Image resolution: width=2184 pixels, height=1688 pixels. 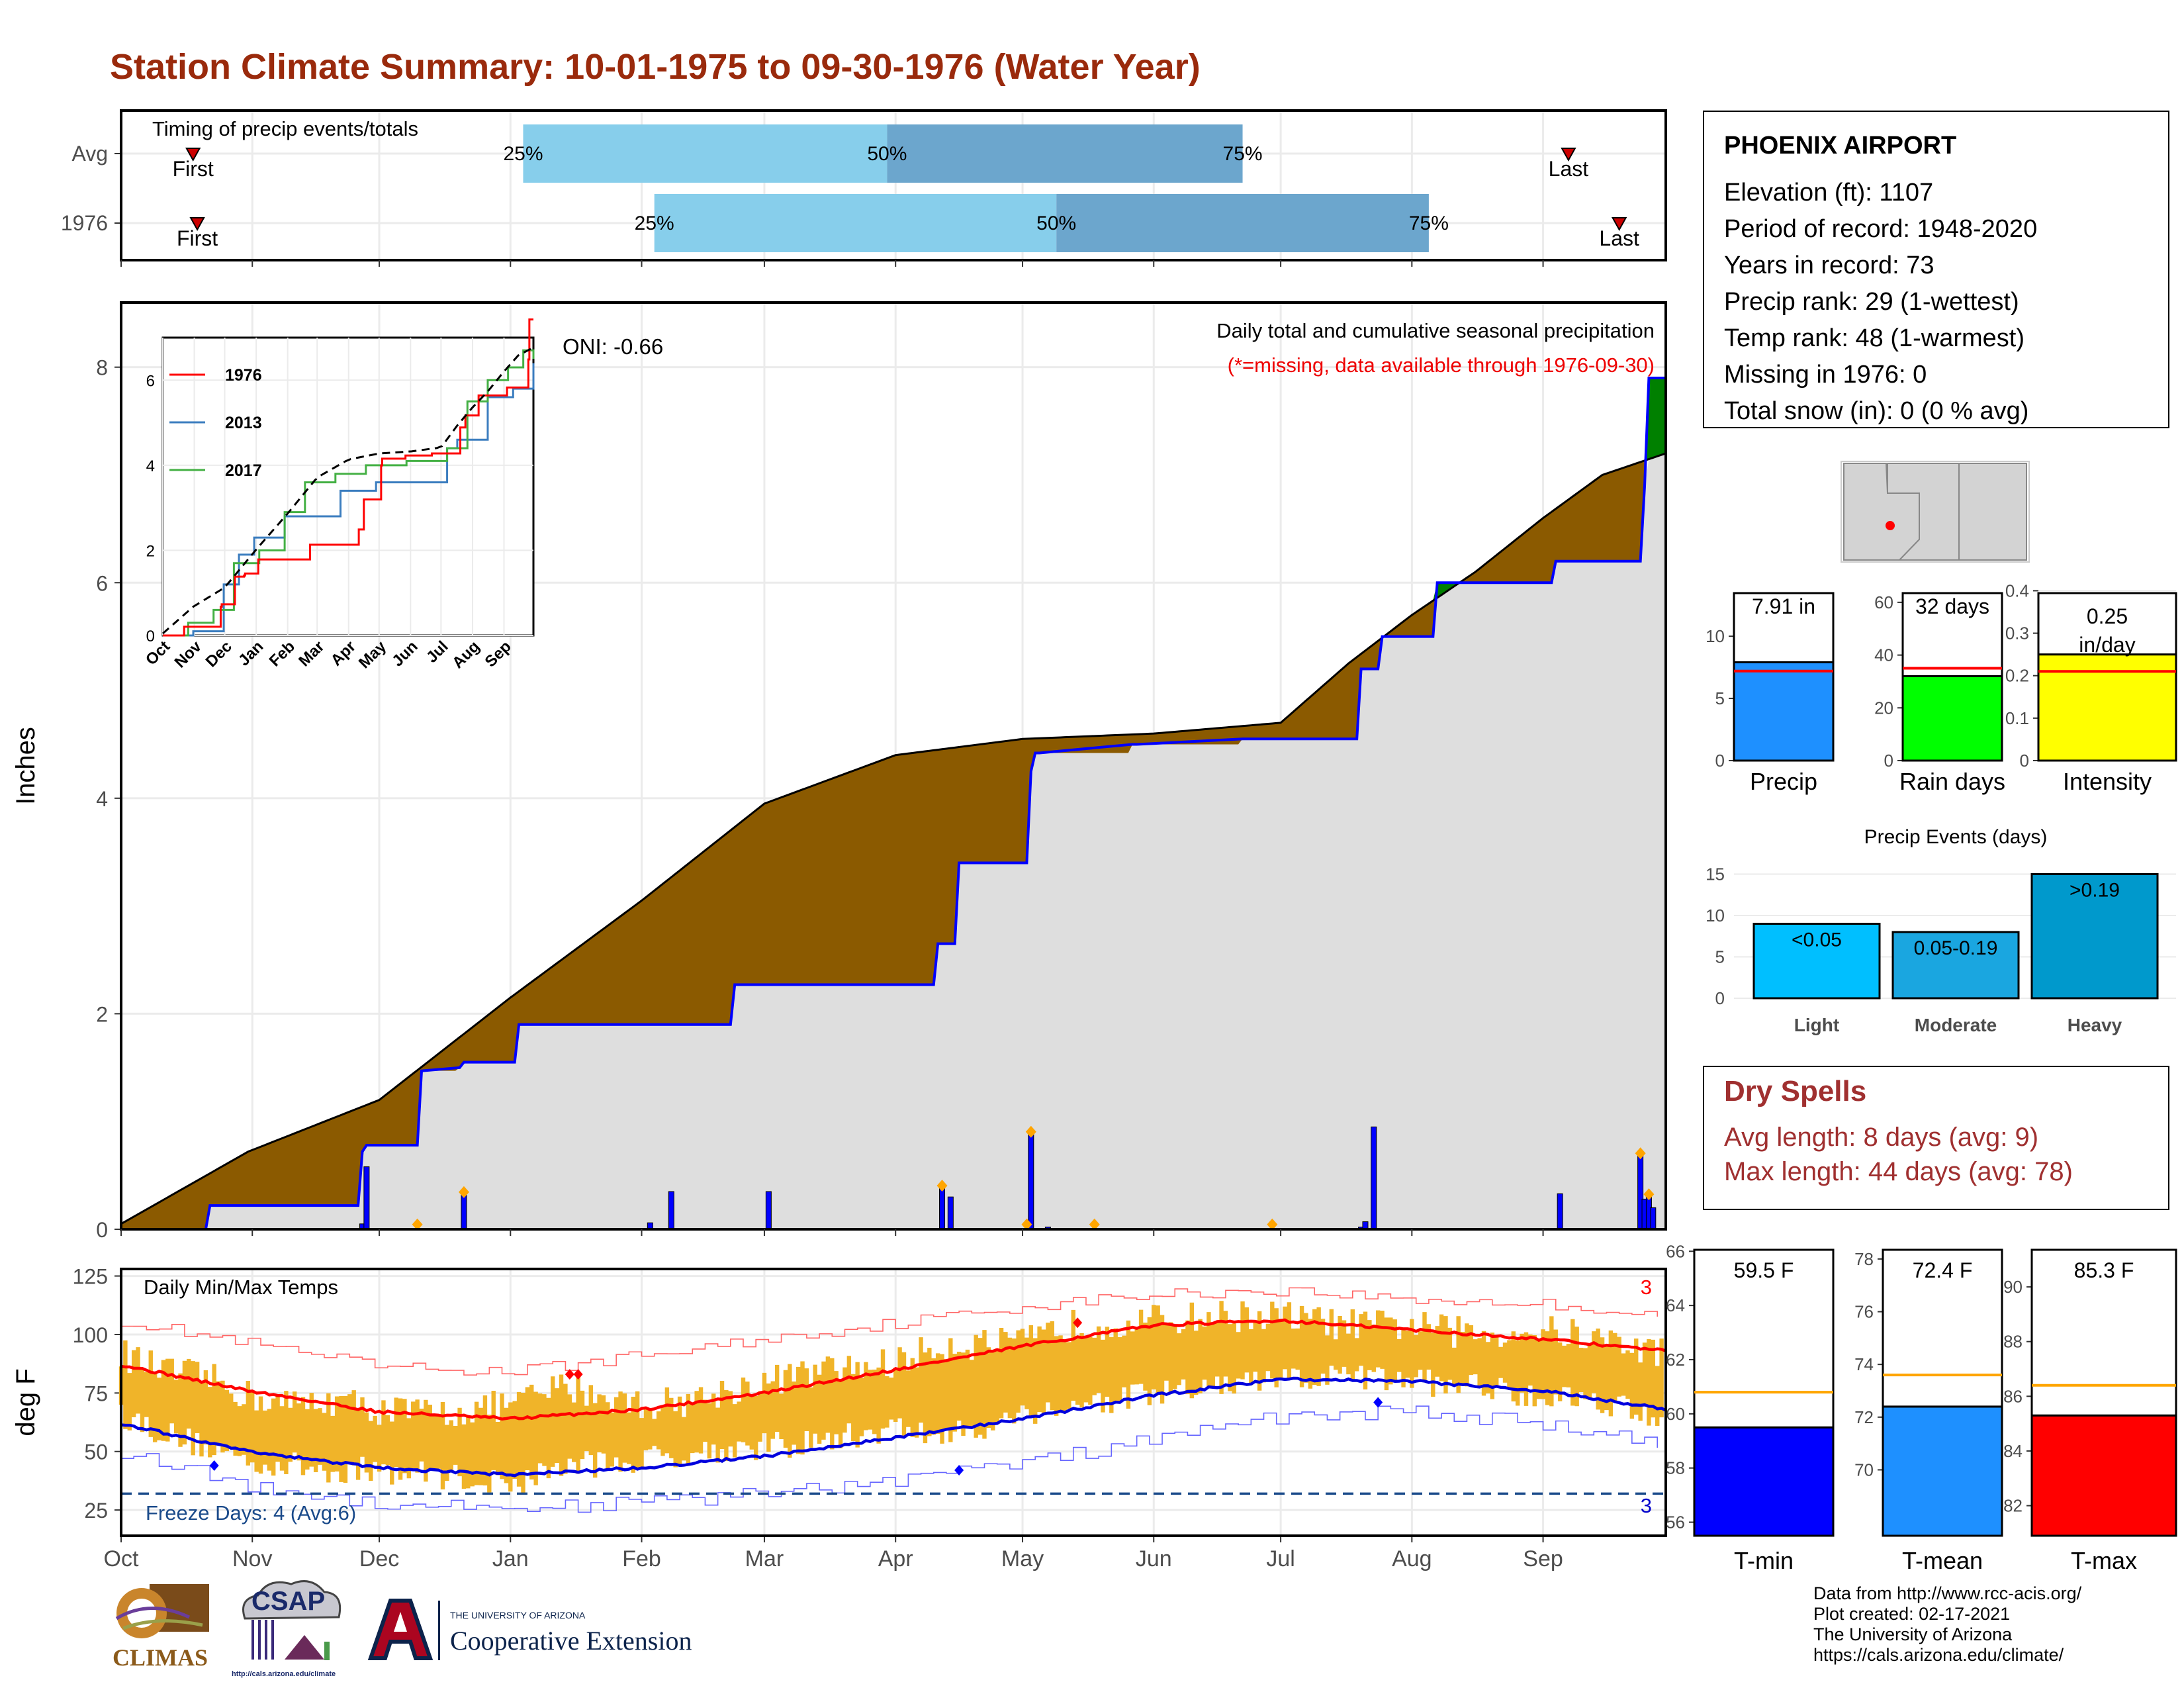 What do you see at coordinates (2013, 1396) in the screenshot?
I see `temp-totals-y-tick-label: 86` at bounding box center [2013, 1396].